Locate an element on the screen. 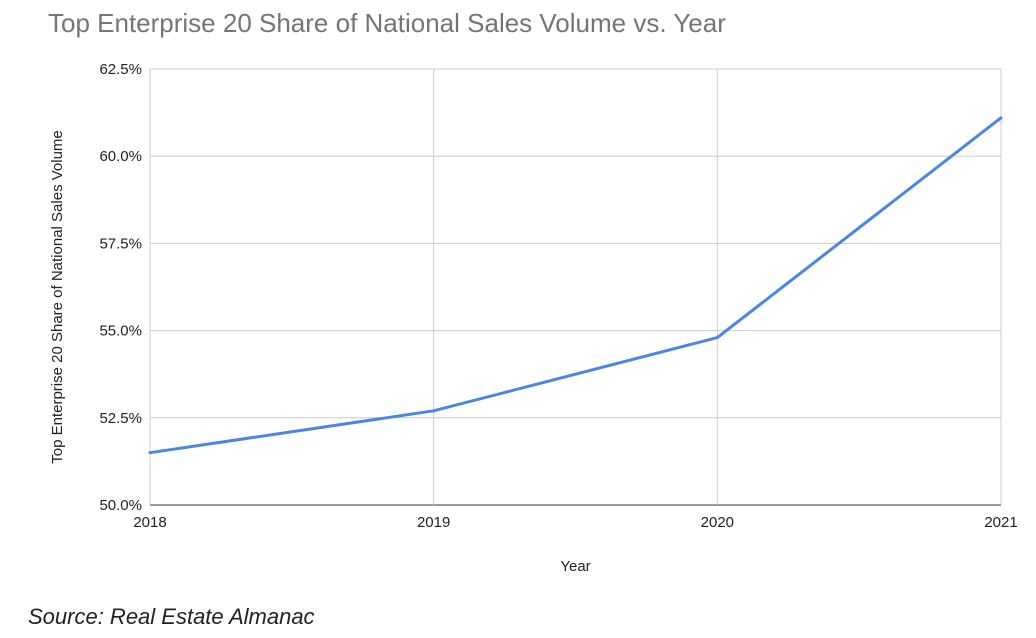 The width and height of the screenshot is (1036, 638). y-tick-label: 50.0% is located at coordinates (120, 505).